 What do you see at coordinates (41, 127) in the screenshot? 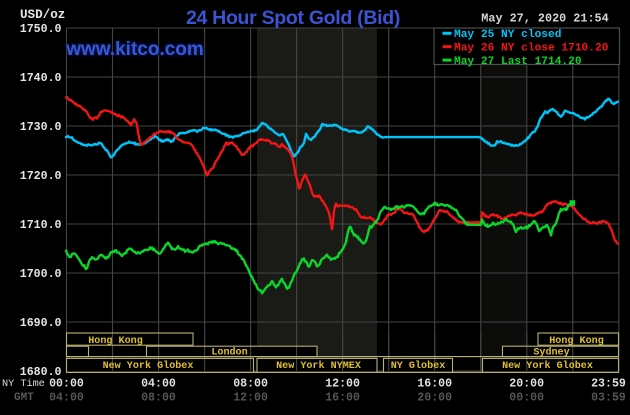
I see `svg-text: 1730.0` at bounding box center [41, 127].